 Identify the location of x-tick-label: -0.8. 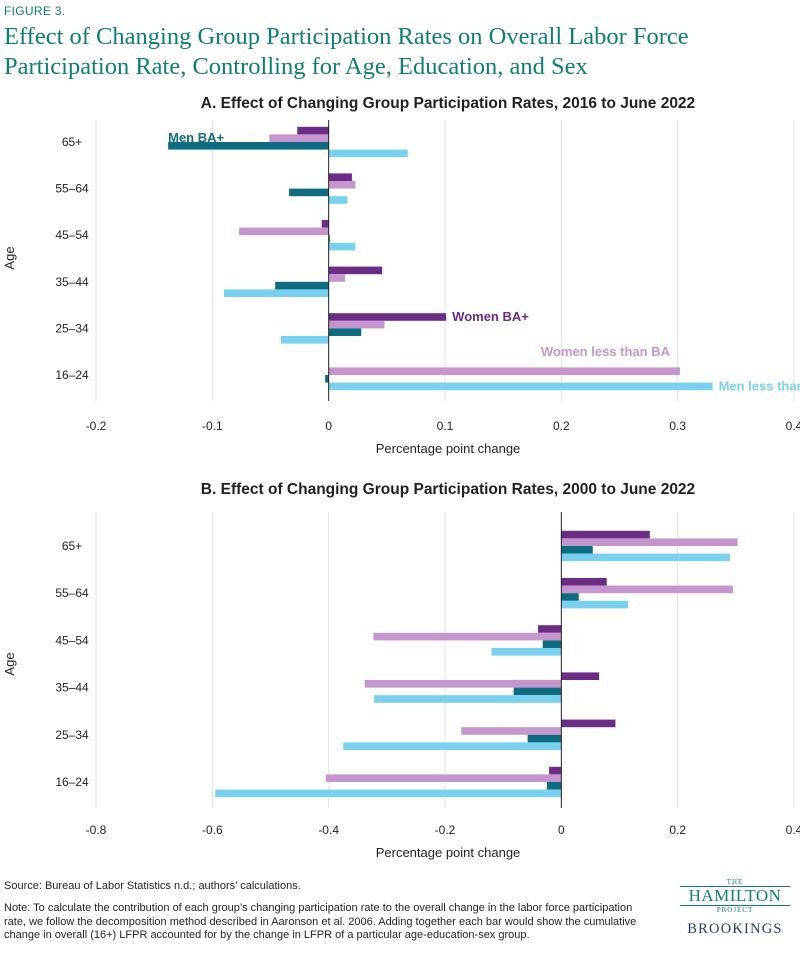
(96, 830).